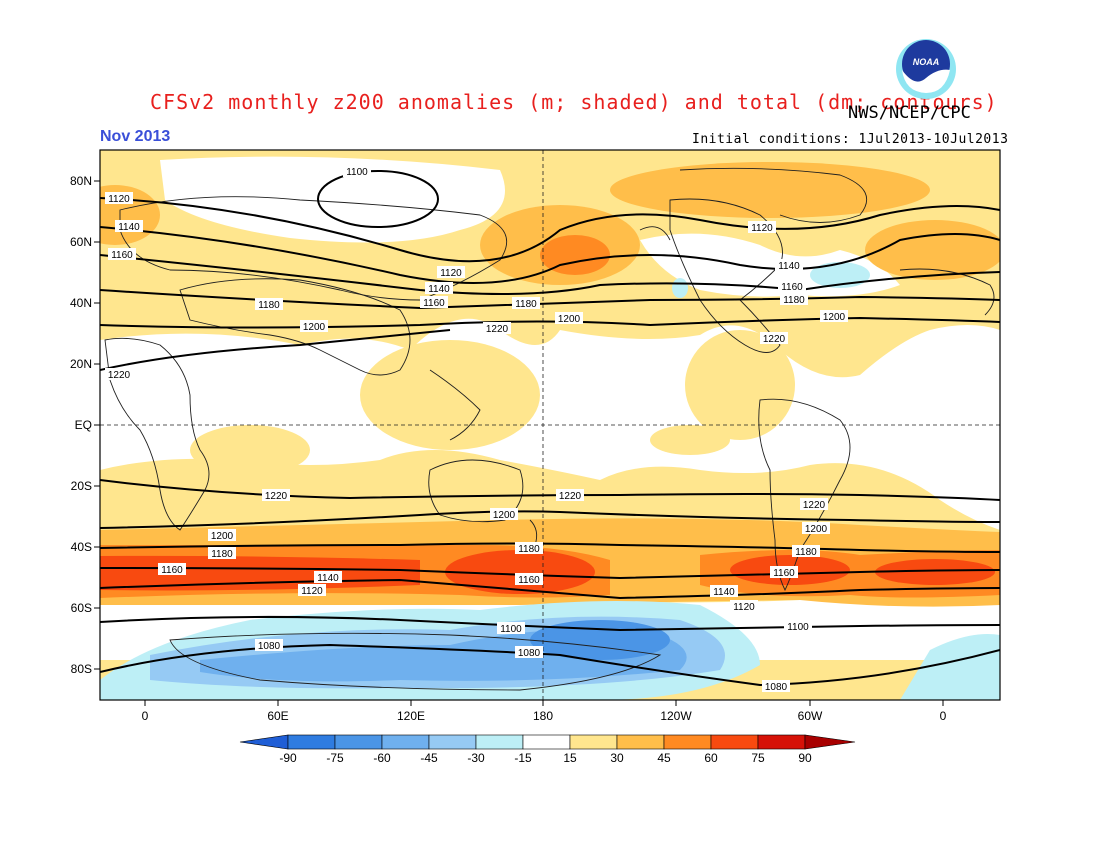 Image resolution: width=1100 pixels, height=850 pixels. What do you see at coordinates (909, 113) in the screenshot?
I see `agency-label: NWS/NCEP/CPC` at bounding box center [909, 113].